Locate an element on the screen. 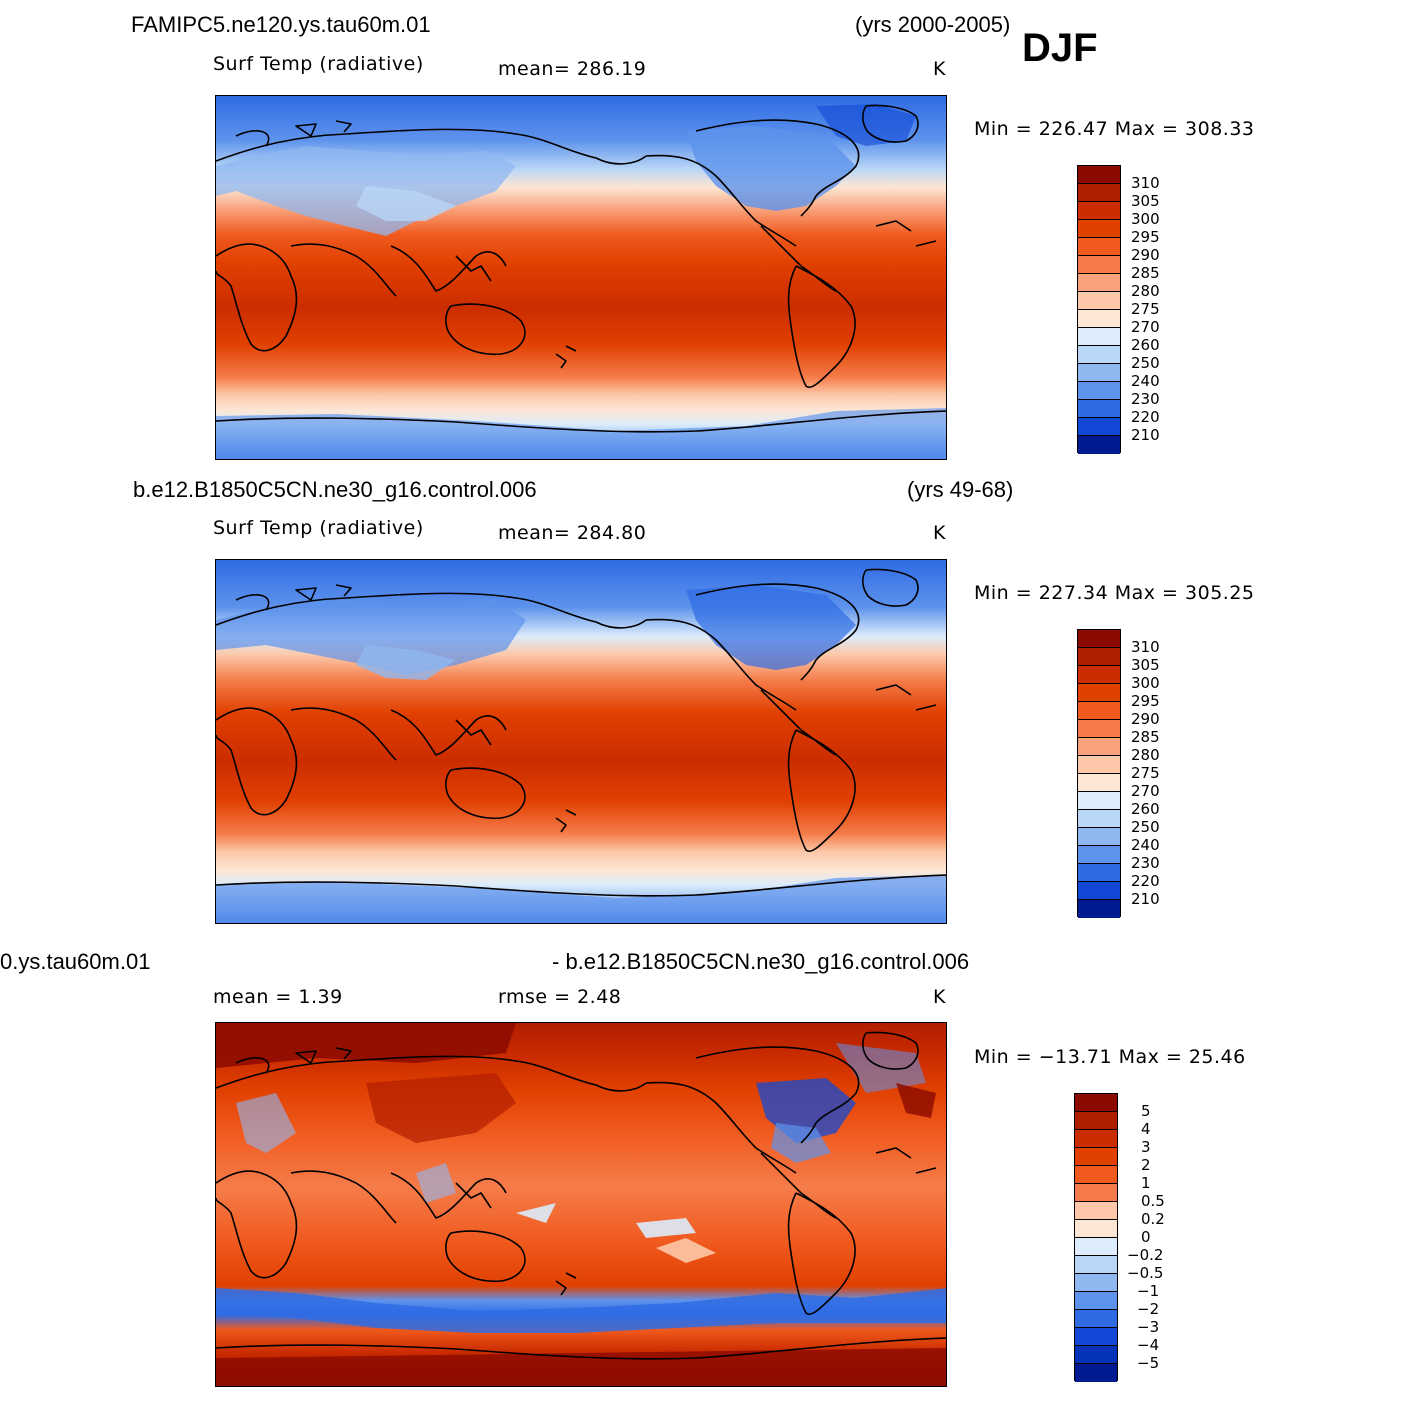  panel3-colorbar-label: −3 is located at coordinates (1148, 1327).